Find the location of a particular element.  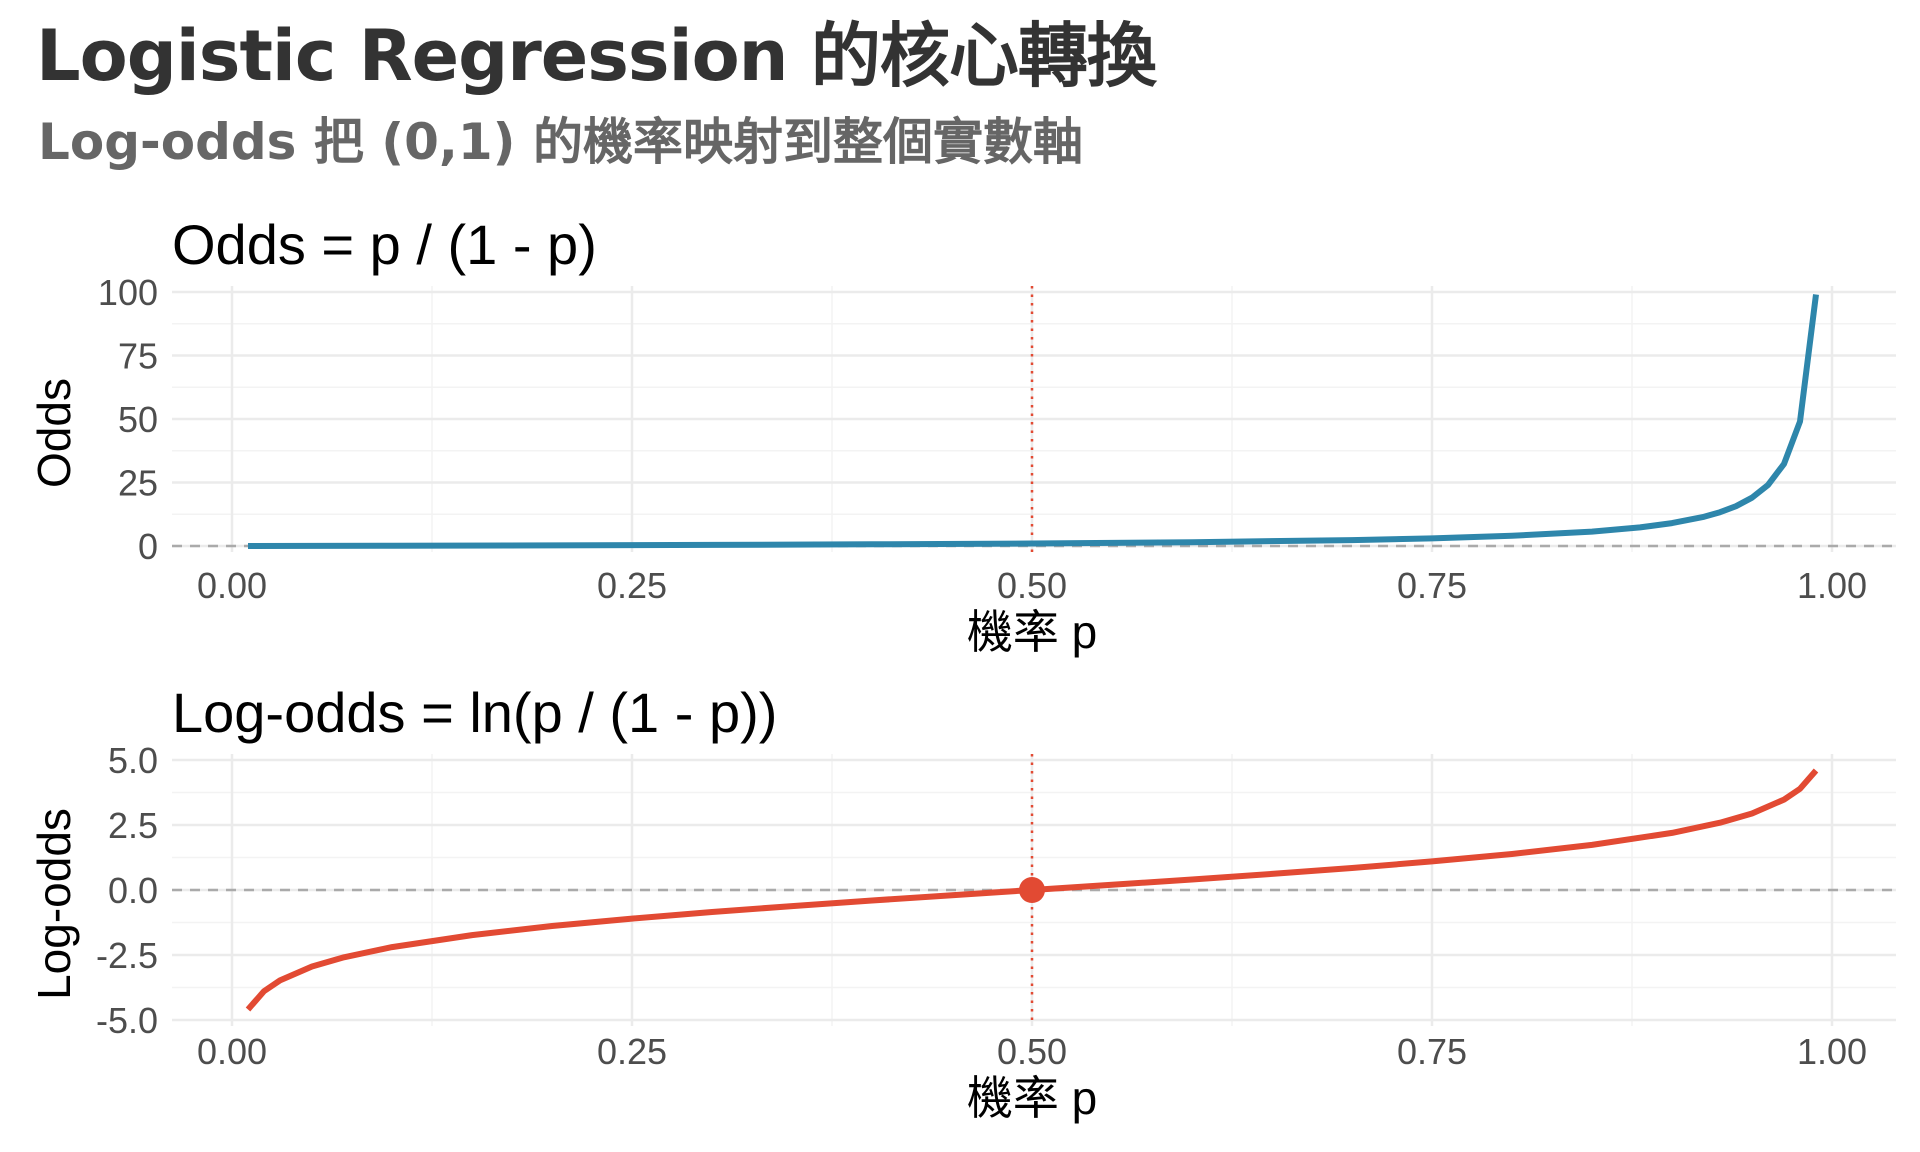

panel2-title: Log-odds = ln(p / (1 - p)) is located at coordinates (474, 712).